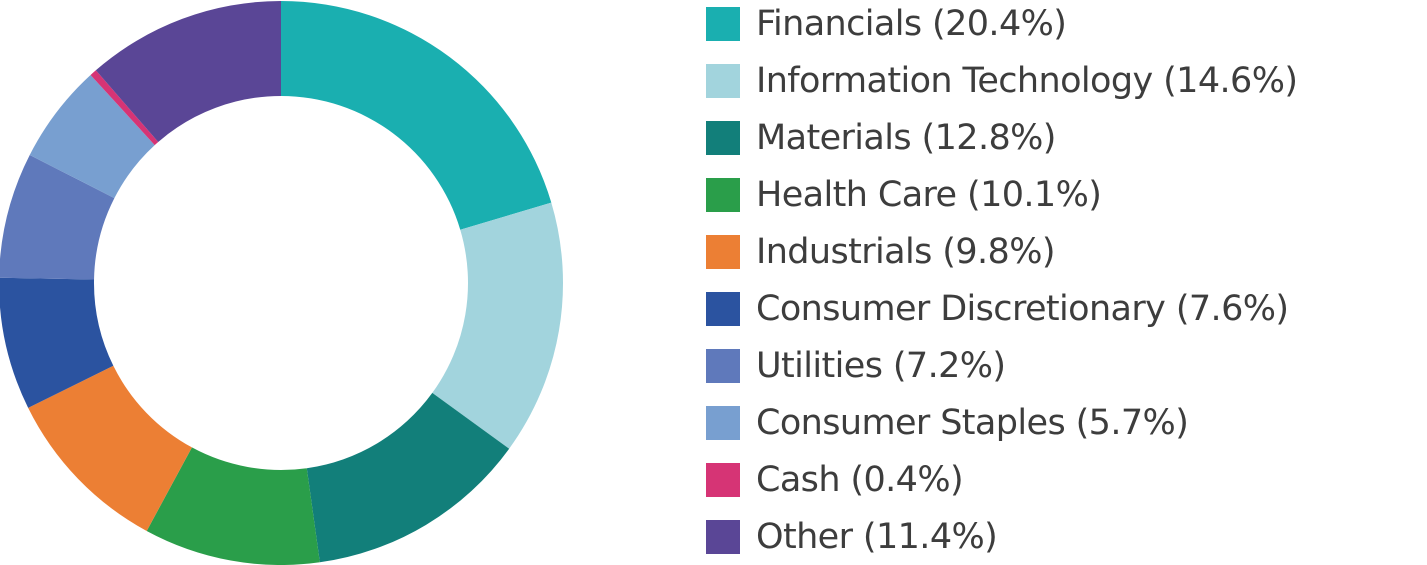 The height and width of the screenshot is (565, 1427). What do you see at coordinates (906, 138) in the screenshot?
I see `legend-label: Materials (12.8%)` at bounding box center [906, 138].